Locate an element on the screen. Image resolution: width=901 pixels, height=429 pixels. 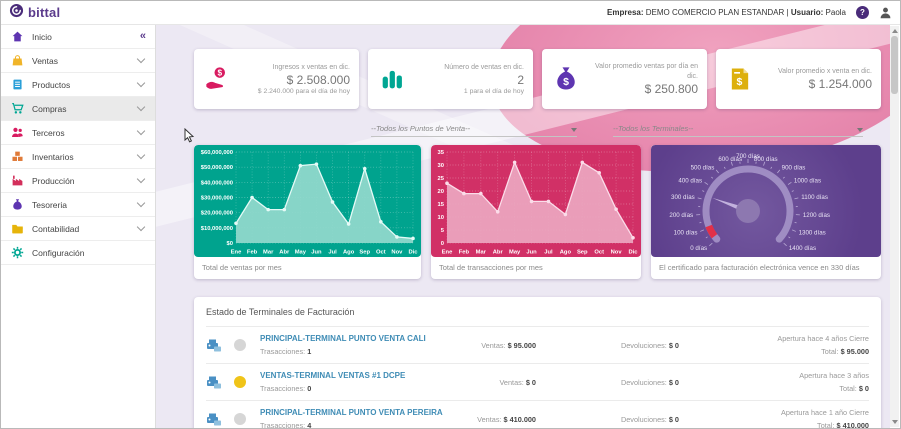
svg-text: Feb is located at coordinates (252, 253).